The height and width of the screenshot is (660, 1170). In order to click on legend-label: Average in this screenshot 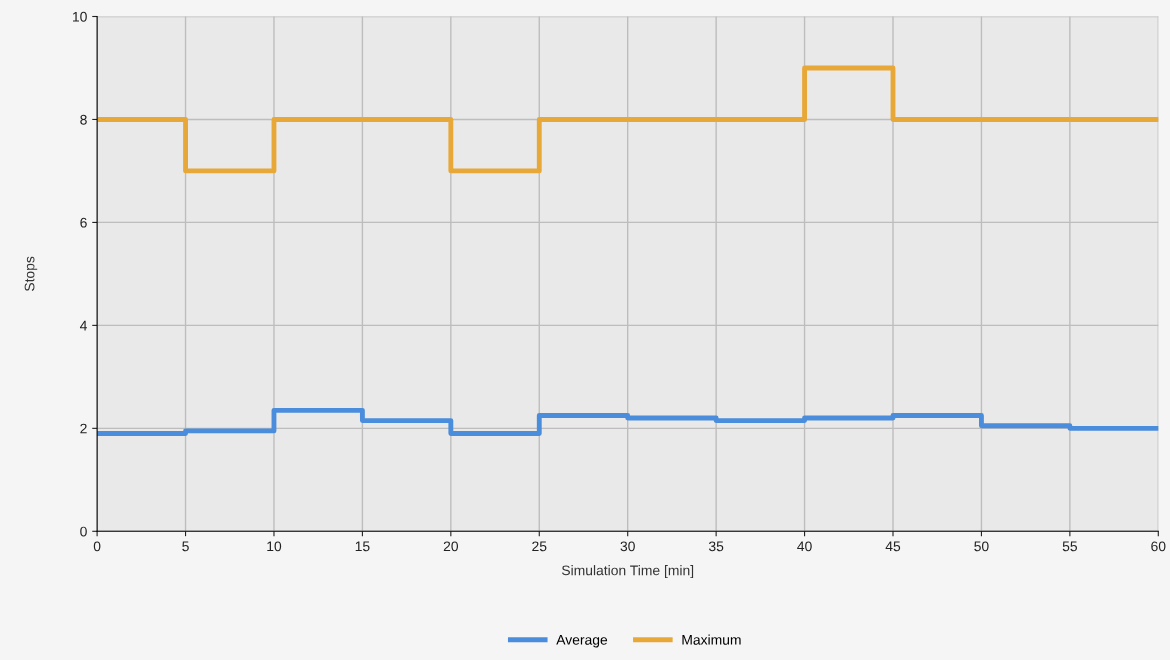, I will do `click(582, 641)`.